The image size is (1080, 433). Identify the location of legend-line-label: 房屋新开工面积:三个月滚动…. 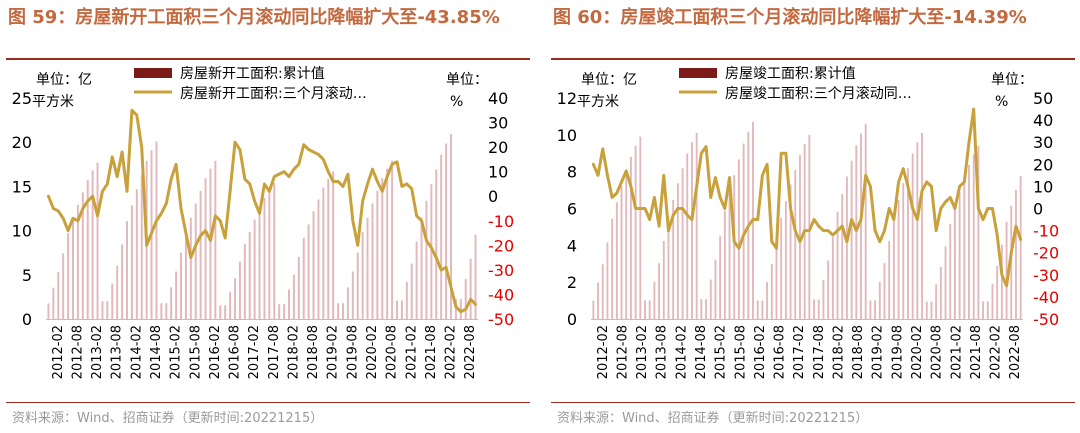
(273, 93).